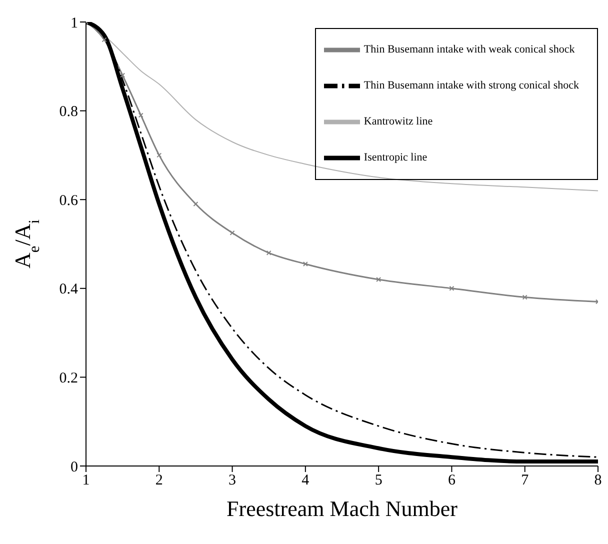 The width and height of the screenshot is (608, 544). Describe the element at coordinates (68, 290) in the screenshot. I see `y-tick-label: 0.4` at that location.